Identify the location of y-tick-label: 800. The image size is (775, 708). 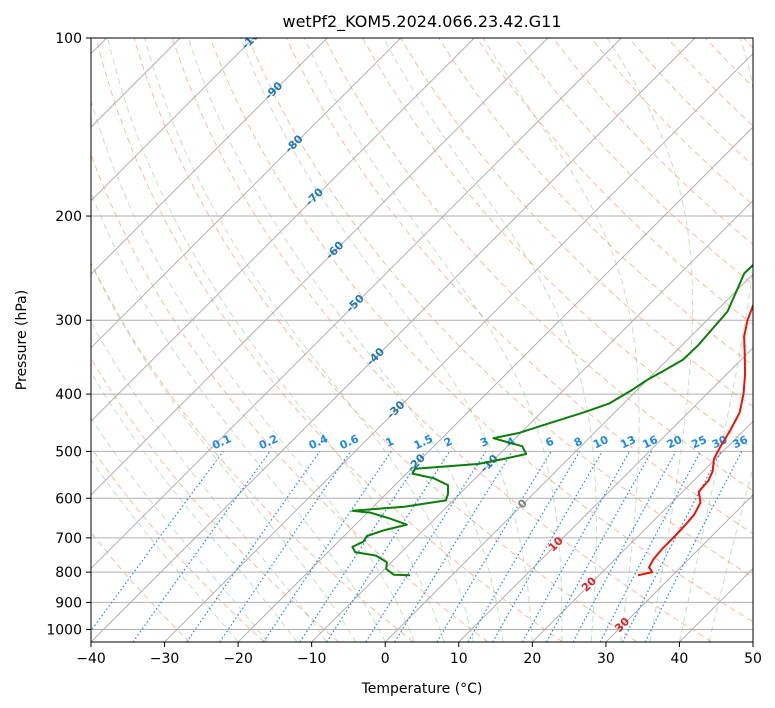
(68, 573).